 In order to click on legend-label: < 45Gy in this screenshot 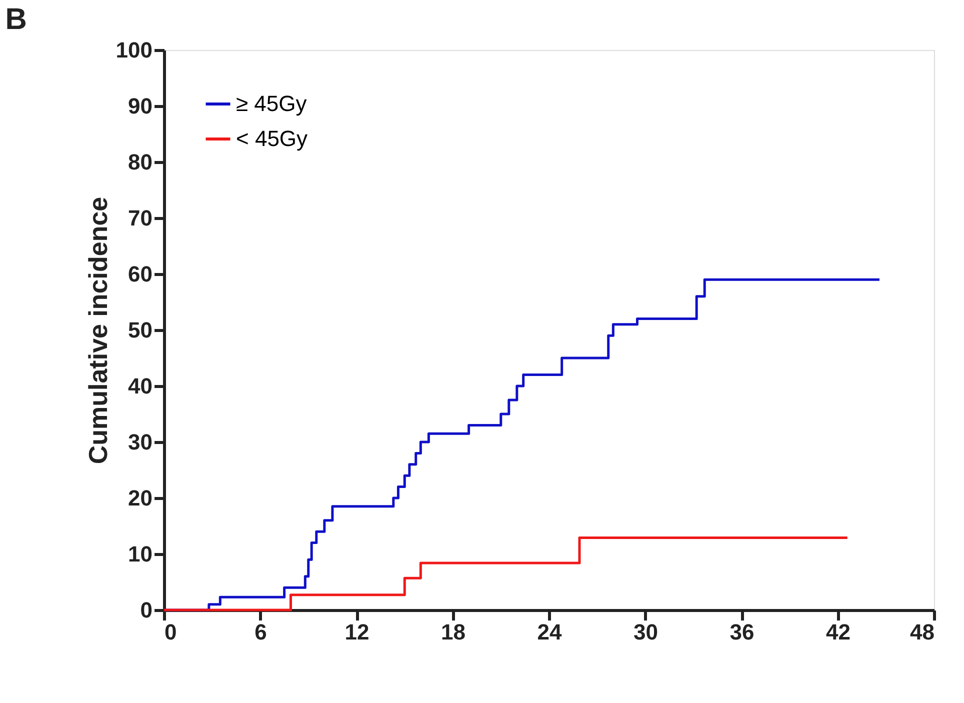, I will do `click(272, 138)`.